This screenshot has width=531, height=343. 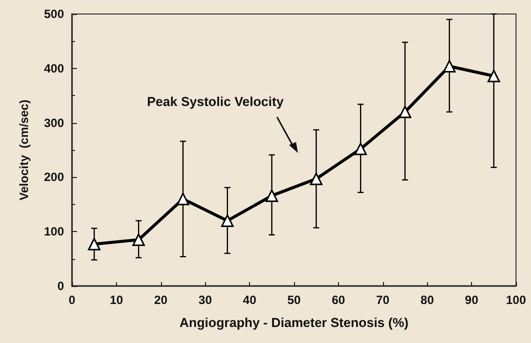 What do you see at coordinates (161, 300) in the screenshot?
I see `x-tick-label: 20` at bounding box center [161, 300].